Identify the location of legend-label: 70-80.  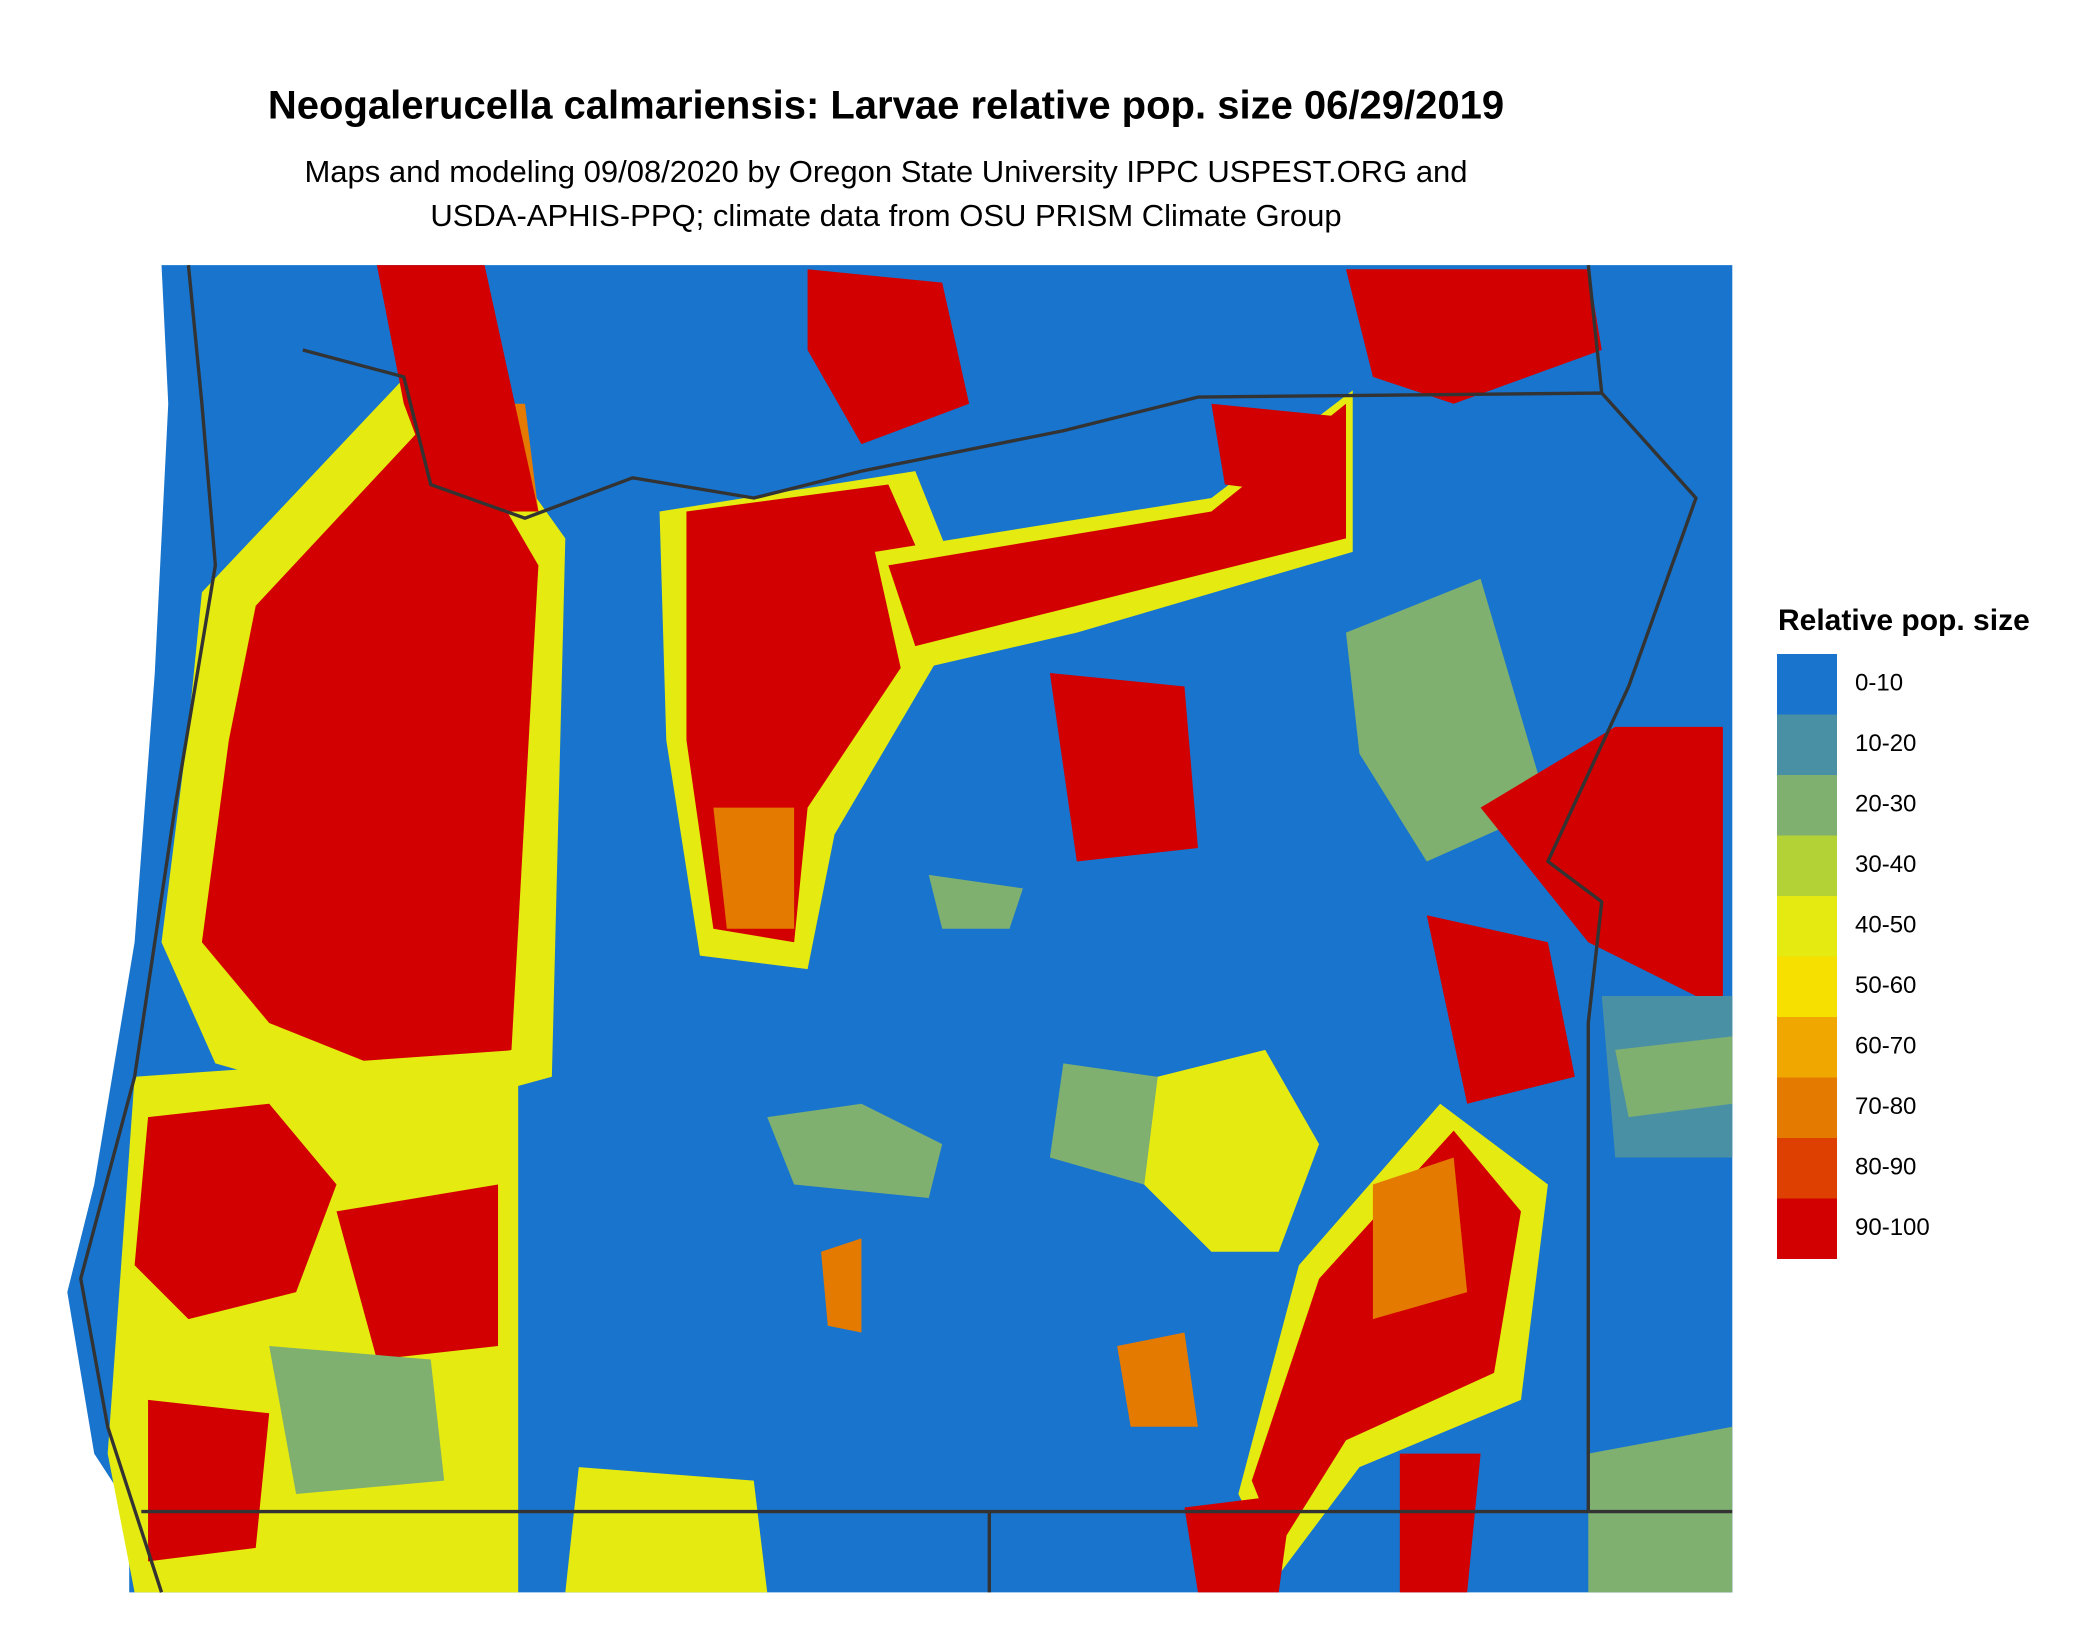
(1885, 1106).